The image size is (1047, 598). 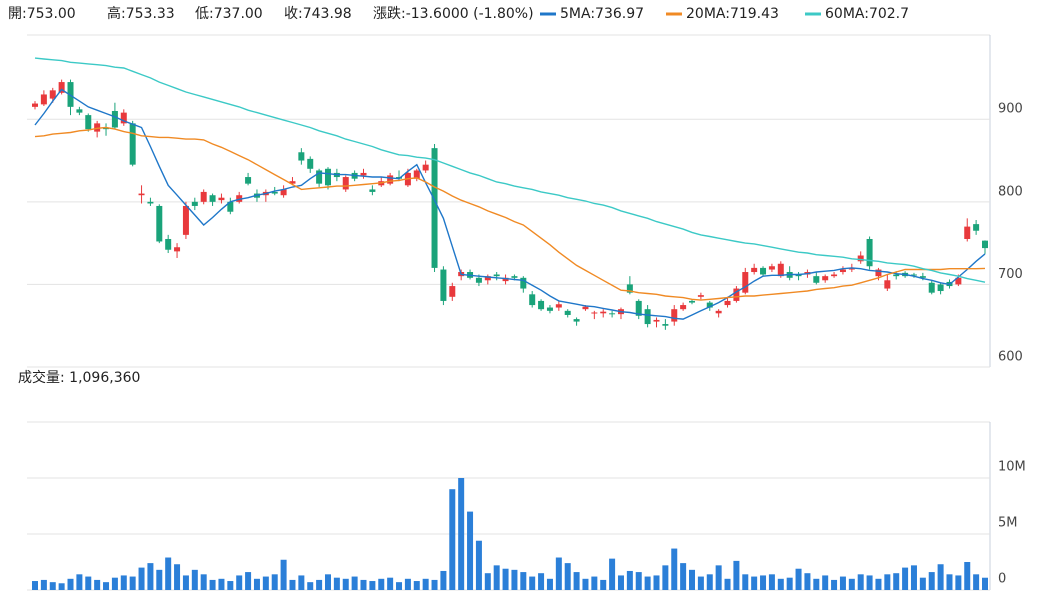 What do you see at coordinates (1010, 357) in the screenshot?
I see `y-tick-label: 600` at bounding box center [1010, 357].